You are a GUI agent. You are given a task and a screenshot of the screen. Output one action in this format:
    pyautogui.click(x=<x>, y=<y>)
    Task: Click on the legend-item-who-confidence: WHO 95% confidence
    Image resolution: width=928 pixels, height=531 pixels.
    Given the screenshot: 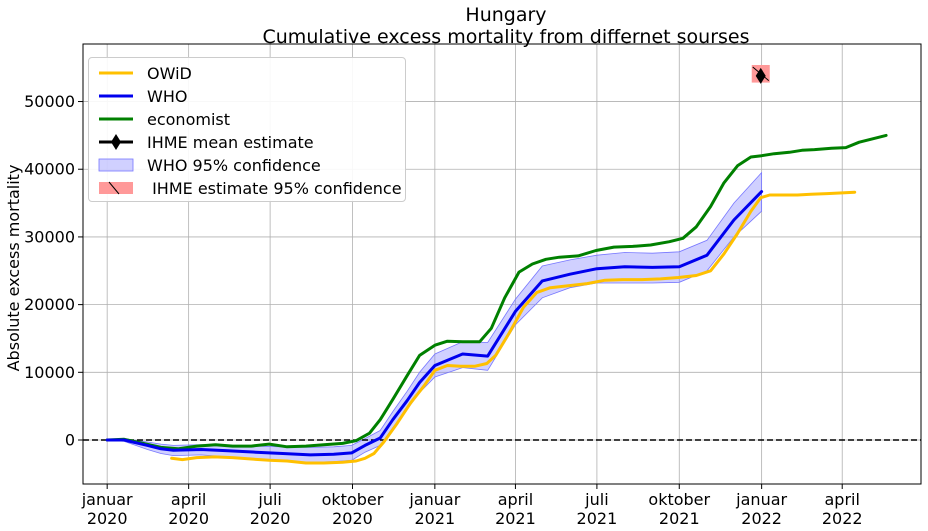 What is the action you would take?
    pyautogui.click(x=209, y=165)
    